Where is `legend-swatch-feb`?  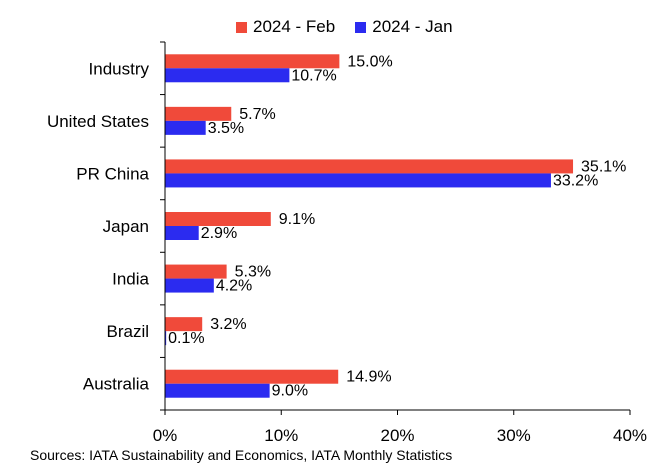 legend-swatch-feb is located at coordinates (241, 27).